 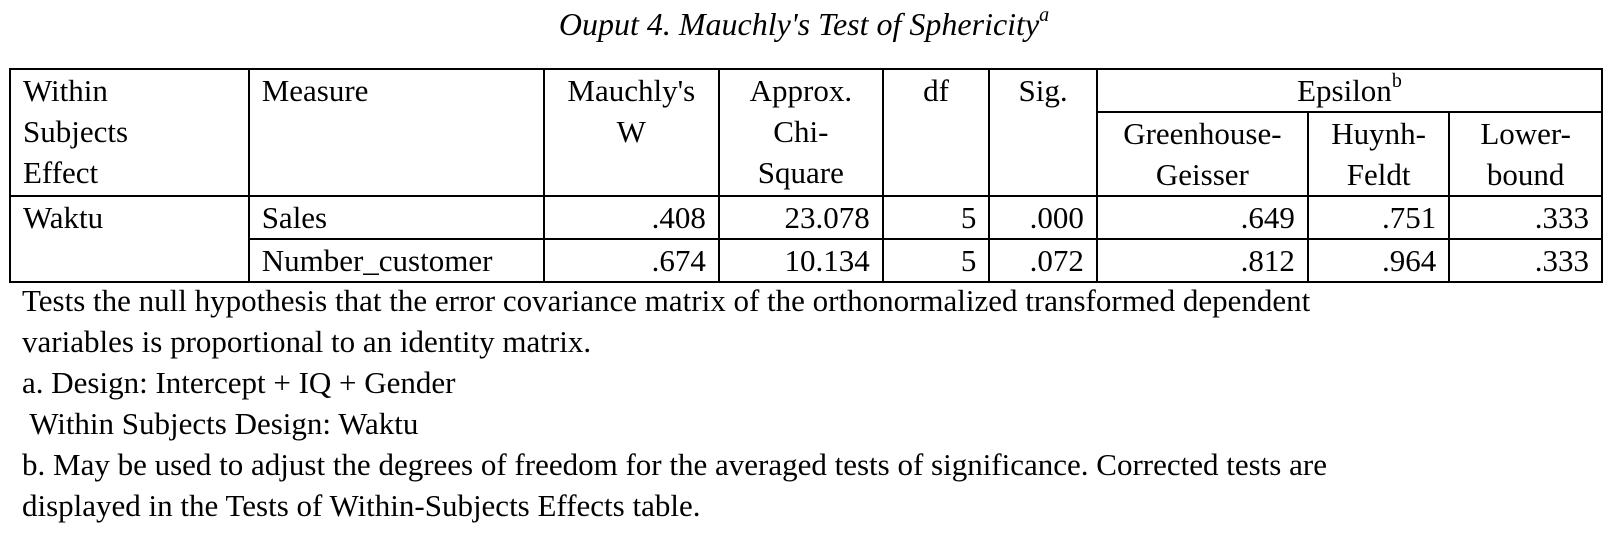 I want to click on caption-title: Ouput 4. Mauchly's Test of Sphericity, so click(x=799, y=24).